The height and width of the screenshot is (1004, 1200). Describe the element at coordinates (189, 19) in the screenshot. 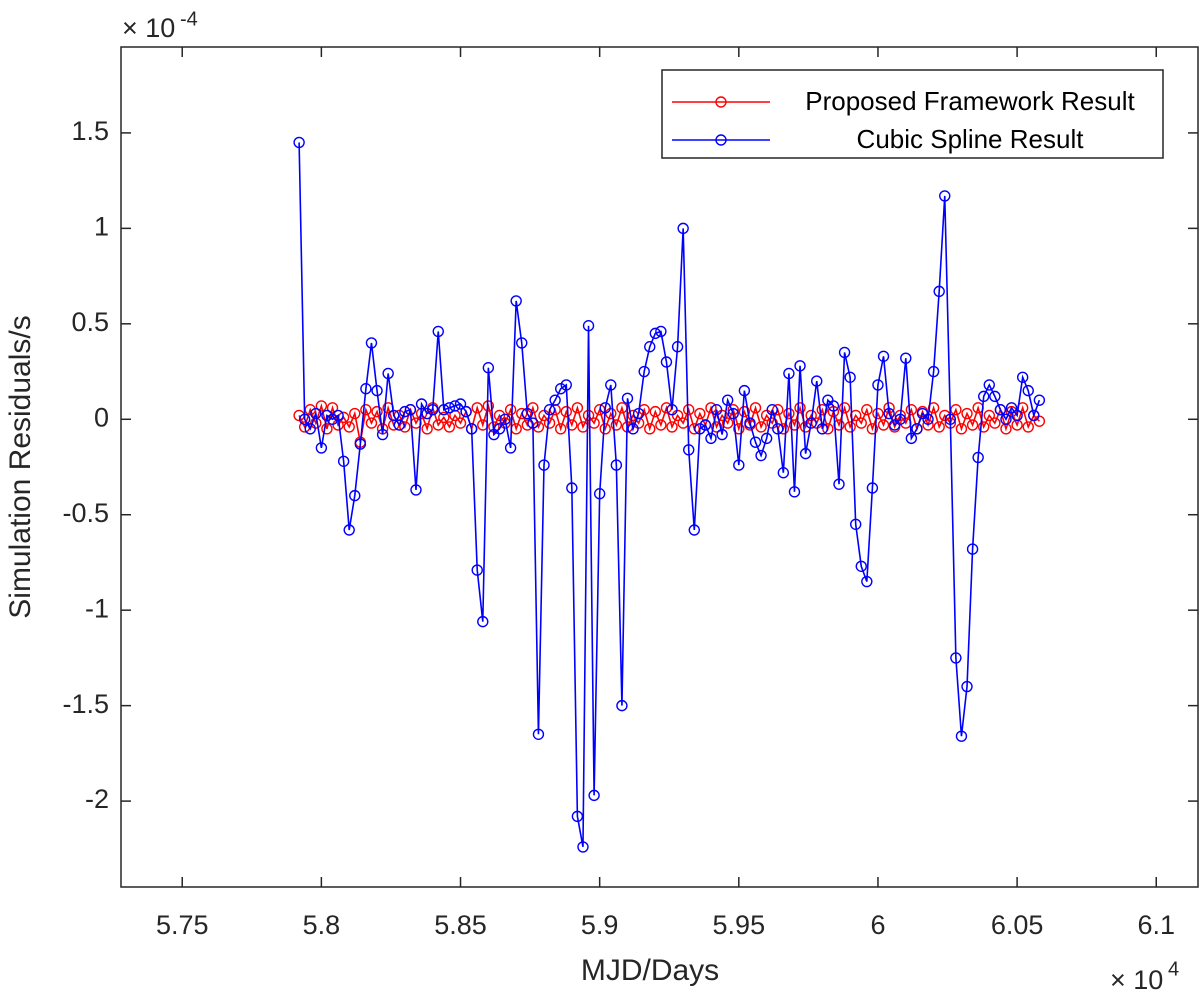

I see `y-multiplier-exponent: -4` at that location.